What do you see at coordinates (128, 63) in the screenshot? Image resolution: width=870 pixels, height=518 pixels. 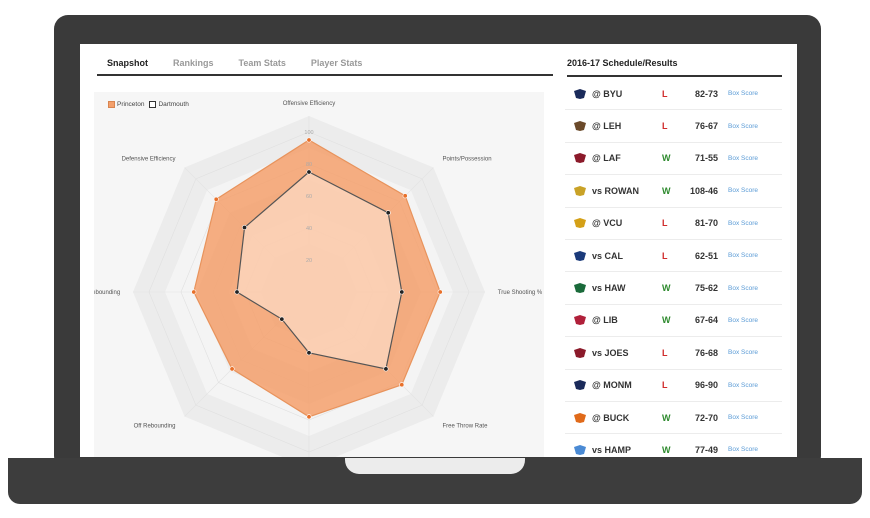 I see `tab-snapshot: Snapshot` at bounding box center [128, 63].